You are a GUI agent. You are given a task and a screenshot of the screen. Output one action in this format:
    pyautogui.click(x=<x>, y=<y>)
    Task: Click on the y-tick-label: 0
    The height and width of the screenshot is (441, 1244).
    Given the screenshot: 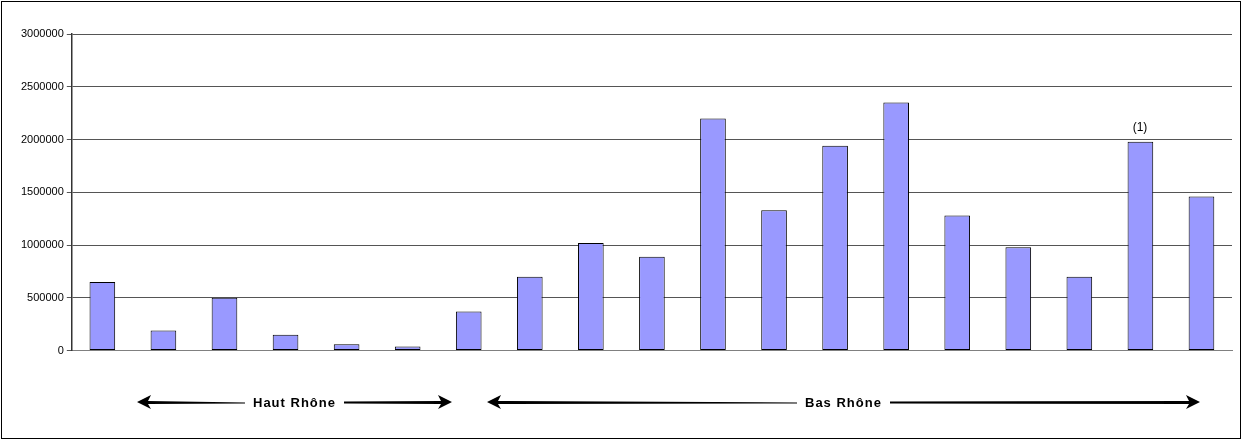 What is the action you would take?
    pyautogui.click(x=60, y=349)
    